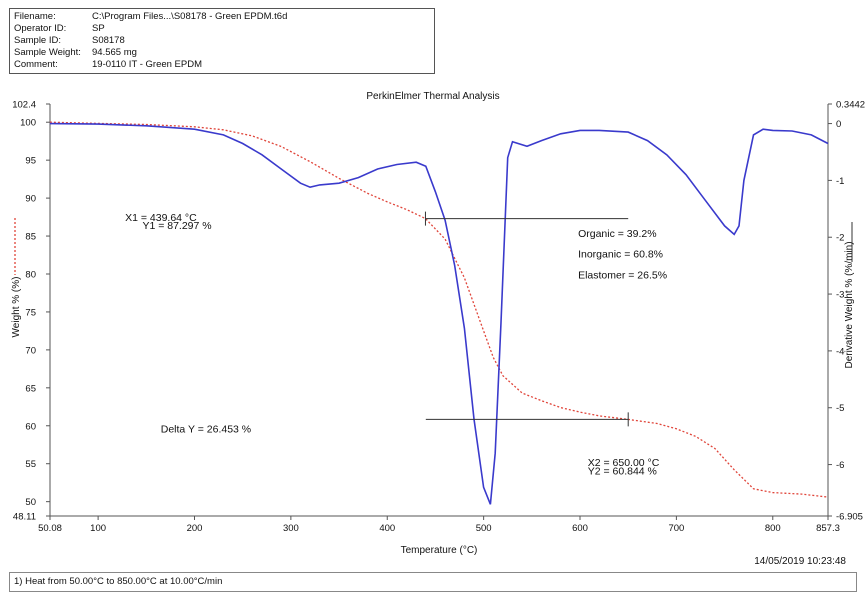 This screenshot has width=866, height=597. What do you see at coordinates (147, 64) in the screenshot?
I see `comment-value: 19-0110 IT - Green EPDM` at bounding box center [147, 64].